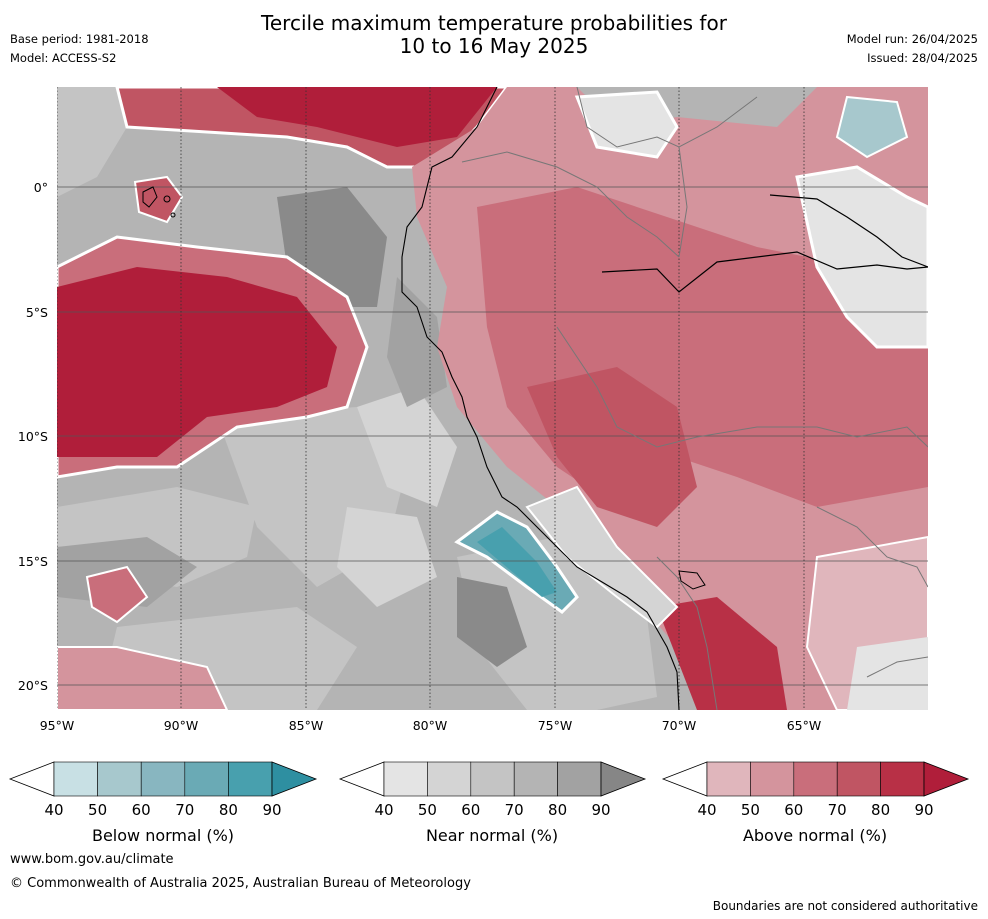  Describe the element at coordinates (63, 58) in the screenshot. I see `model-text: Model: ACCESS-S2` at that location.